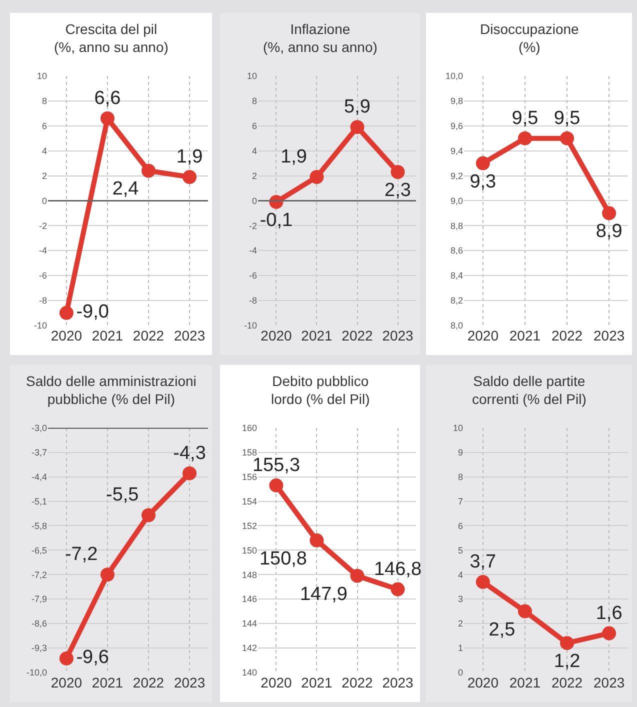  Describe the element at coordinates (530, 38) in the screenshot. I see `chart-title: Disoccupazione (%)` at that location.